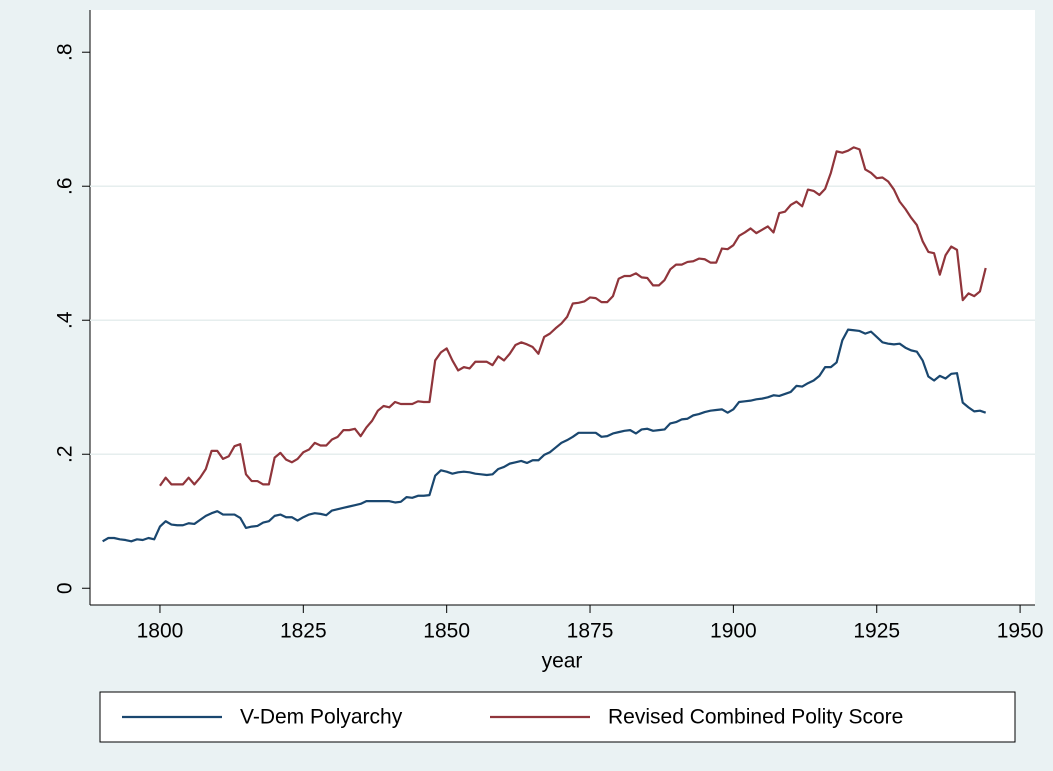  What do you see at coordinates (755, 717) in the screenshot?
I see `legend-label: Revised Combined Polity Score` at bounding box center [755, 717].